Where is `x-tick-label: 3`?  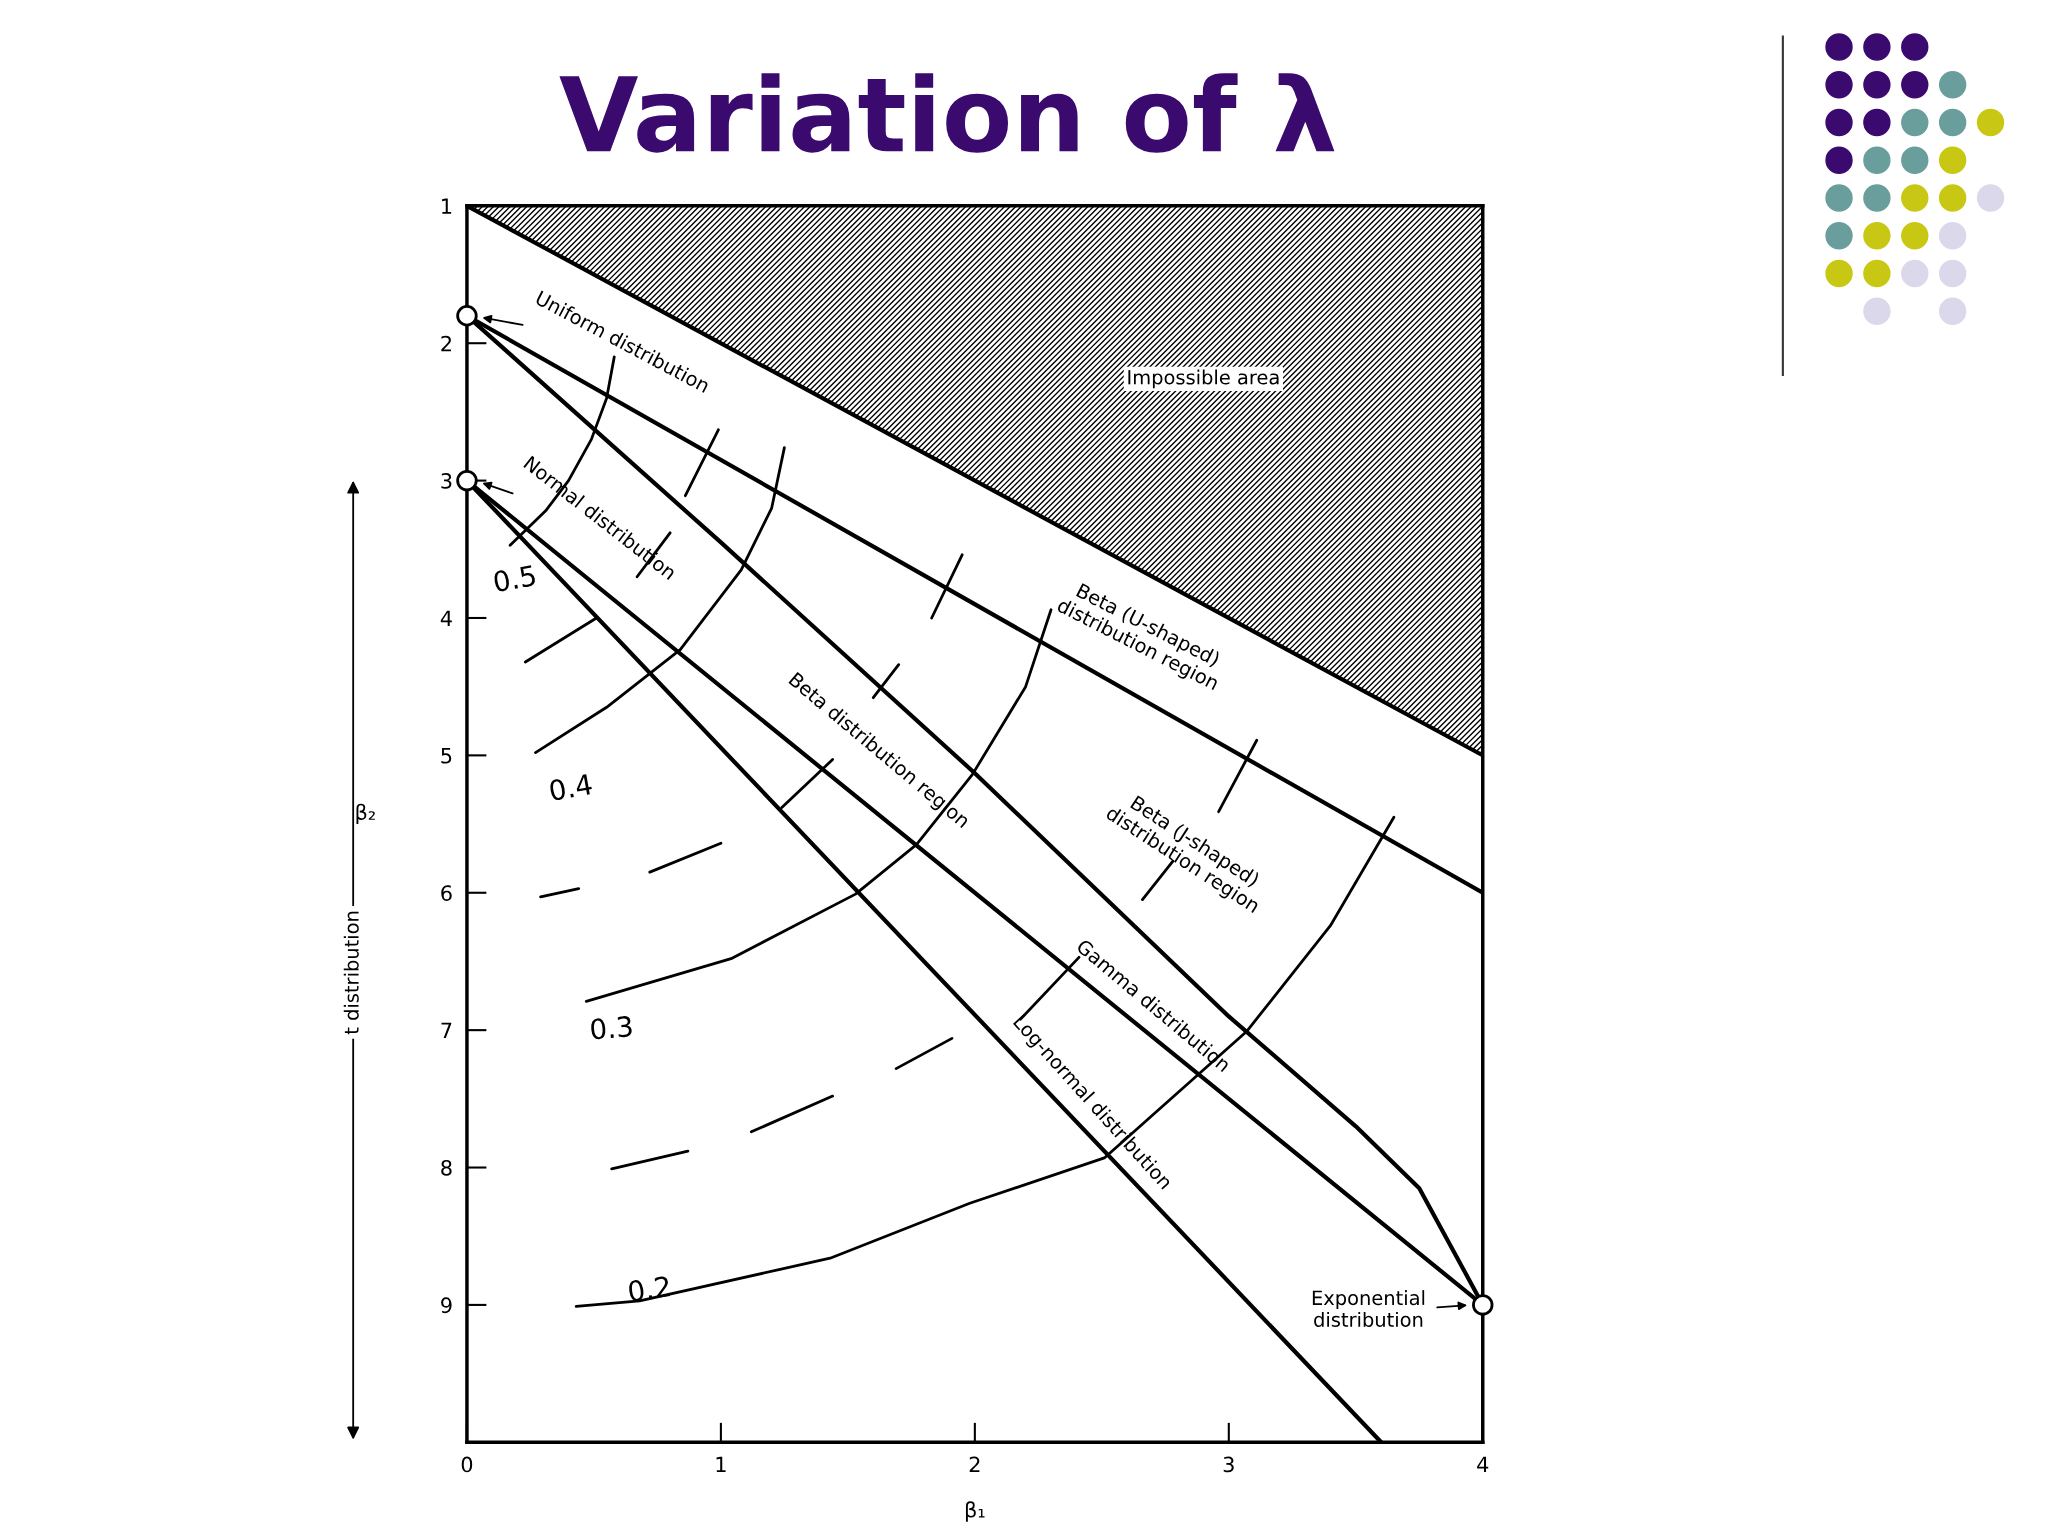 x-tick-label: 3 is located at coordinates (1228, 1464).